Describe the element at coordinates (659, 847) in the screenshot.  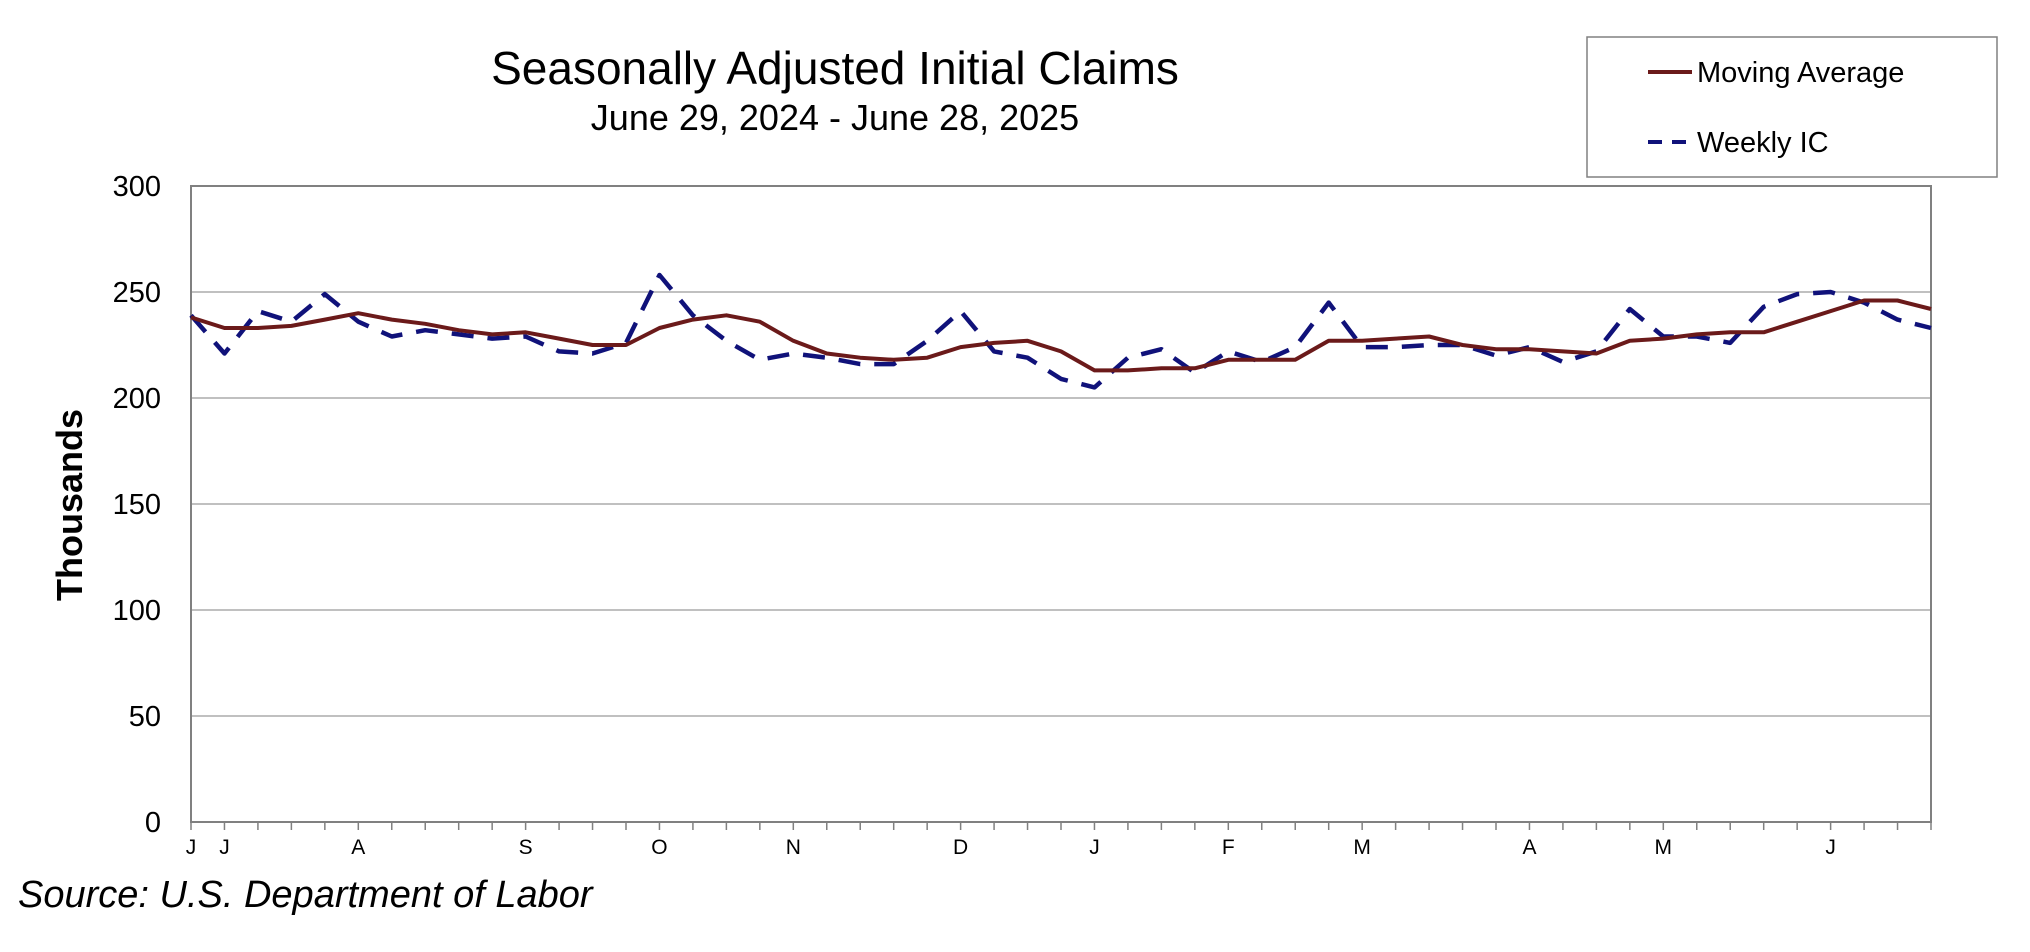
I see `x-tick-label: O` at that location.